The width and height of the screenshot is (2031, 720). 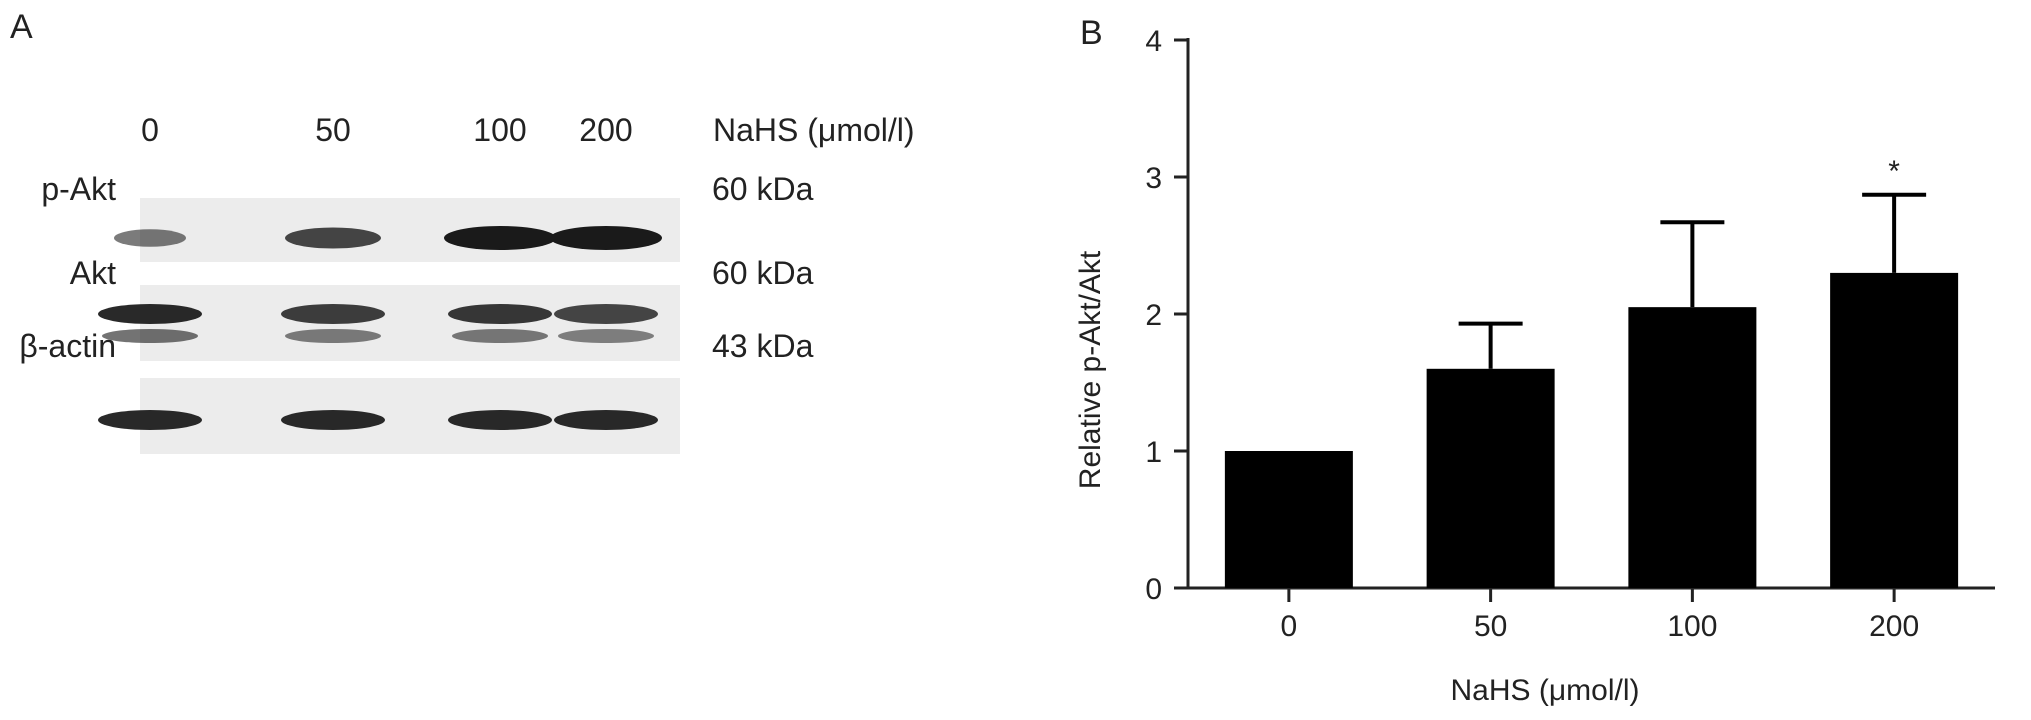 What do you see at coordinates (500, 130) in the screenshot?
I see `lane-label-100: 100` at bounding box center [500, 130].